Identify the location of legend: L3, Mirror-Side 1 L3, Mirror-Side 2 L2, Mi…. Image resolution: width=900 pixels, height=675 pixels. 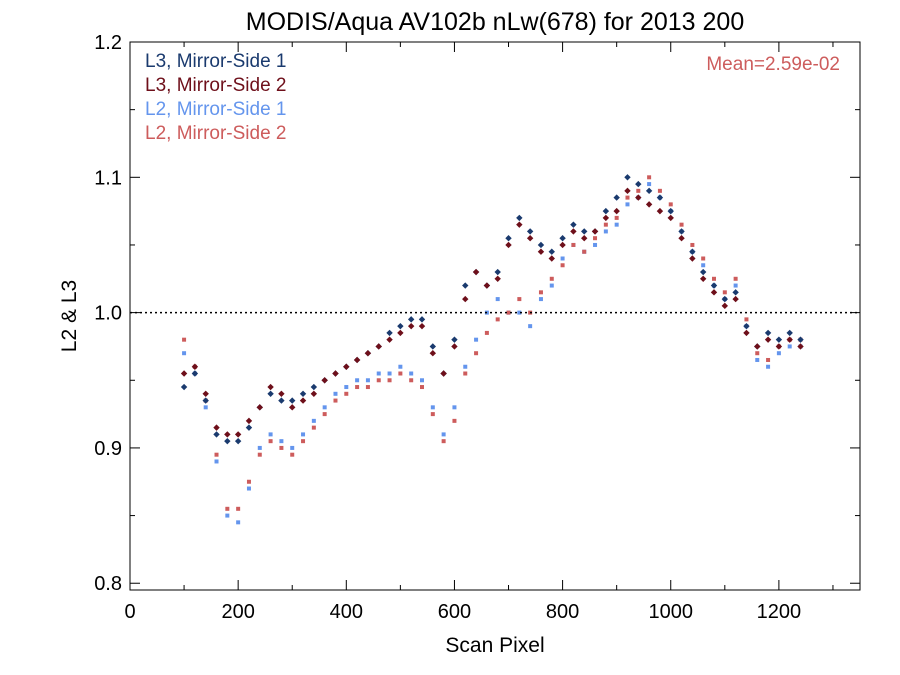
(216, 97).